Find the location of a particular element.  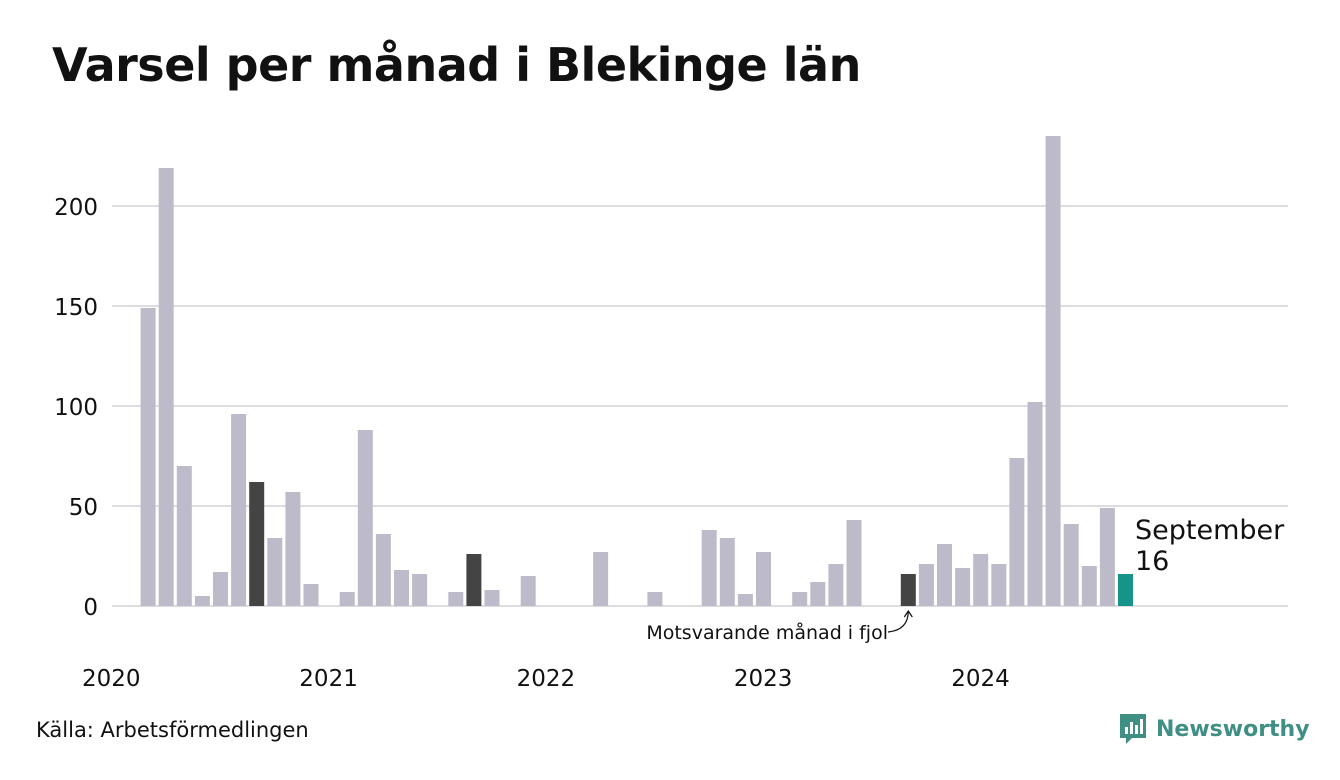

page-title: Varsel per månad i Blekinge län is located at coordinates (456, 65).